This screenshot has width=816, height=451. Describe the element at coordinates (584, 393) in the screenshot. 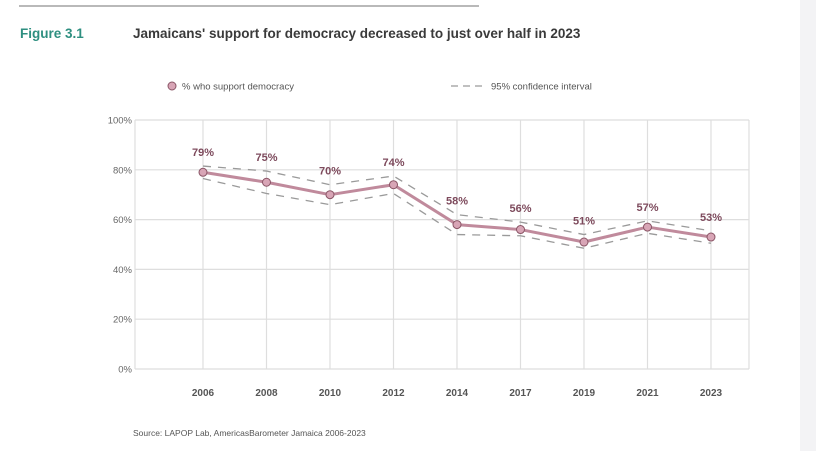

I see `x-tick-label: 2019` at that location.